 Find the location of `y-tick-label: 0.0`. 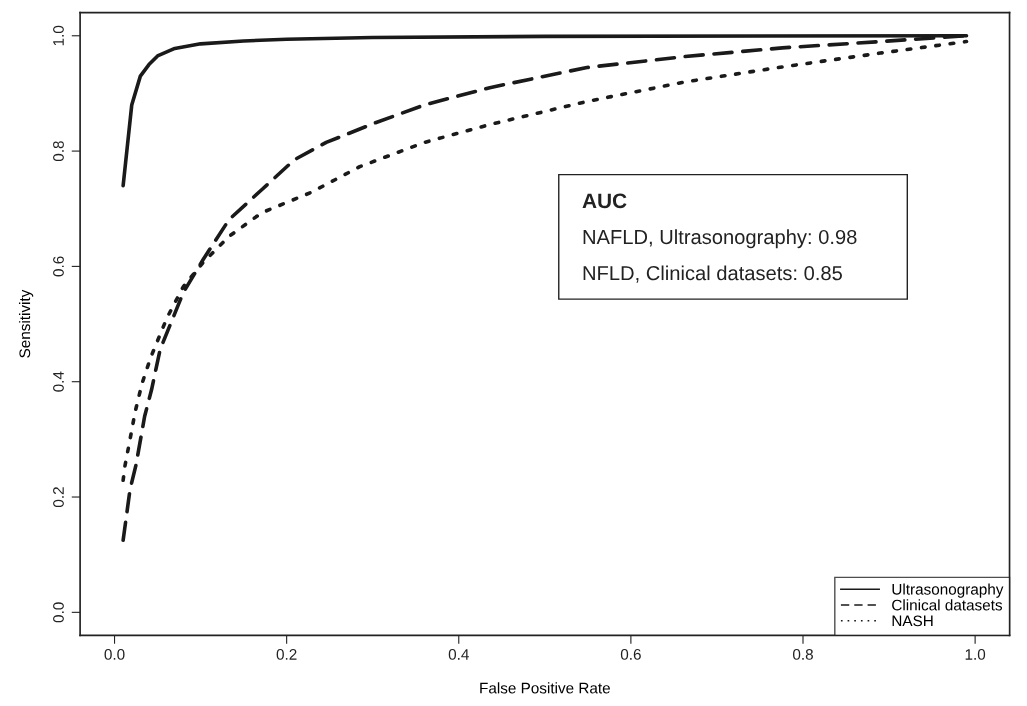

y-tick-label: 0.0 is located at coordinates (58, 612).